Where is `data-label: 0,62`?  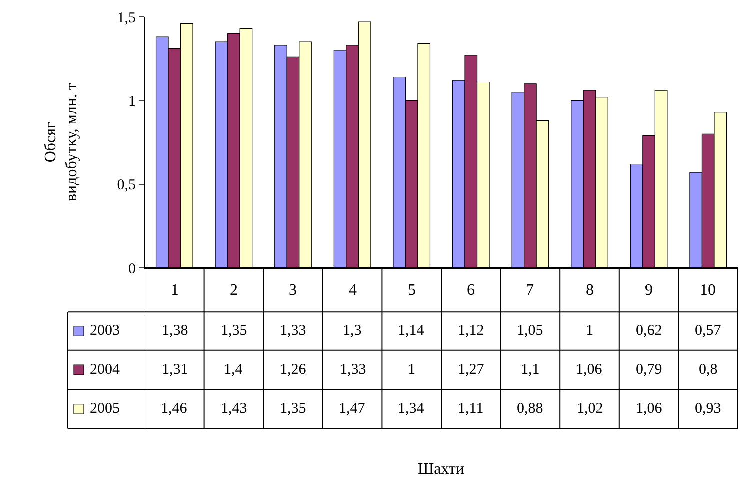
data-label: 0,62 is located at coordinates (649, 331).